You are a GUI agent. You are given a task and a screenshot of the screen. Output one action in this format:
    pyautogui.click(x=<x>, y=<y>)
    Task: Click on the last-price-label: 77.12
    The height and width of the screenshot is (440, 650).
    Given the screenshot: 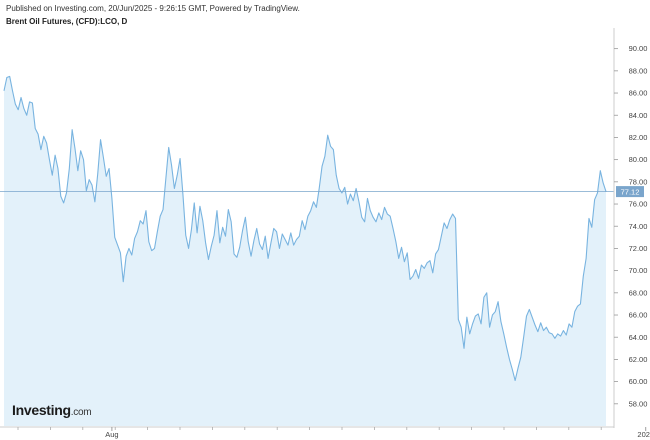 What is the action you would take?
    pyautogui.click(x=630, y=191)
    